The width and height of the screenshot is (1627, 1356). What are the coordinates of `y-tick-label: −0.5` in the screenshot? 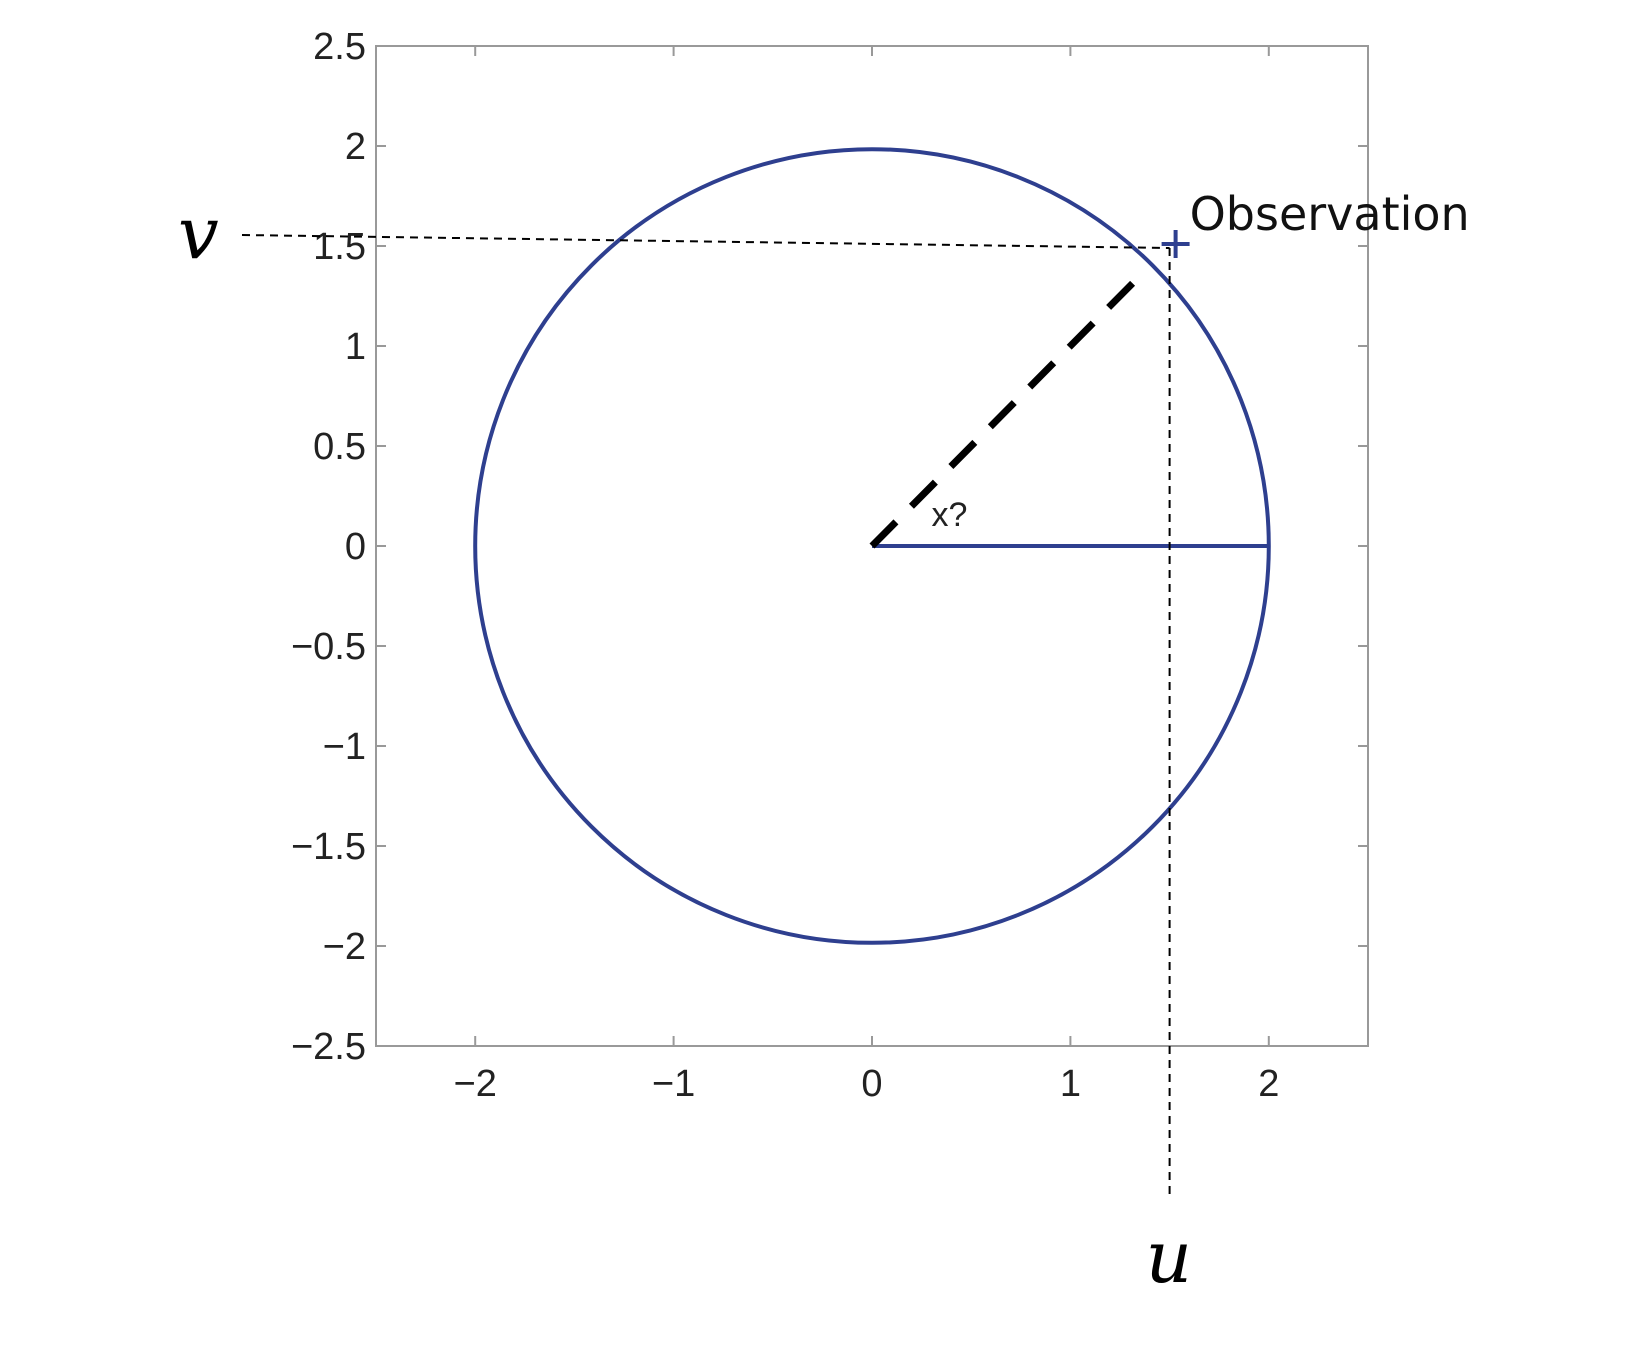 It's located at (328, 647).